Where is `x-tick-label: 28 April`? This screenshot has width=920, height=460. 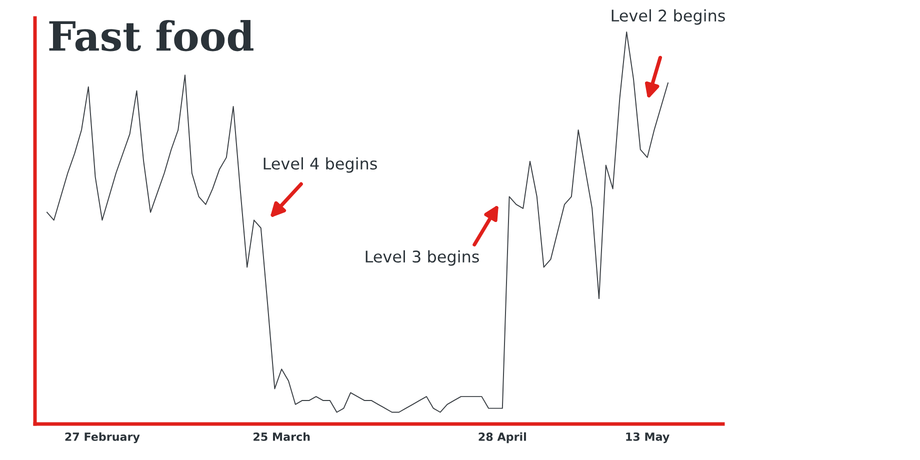 x-tick-label: 28 April is located at coordinates (502, 438).